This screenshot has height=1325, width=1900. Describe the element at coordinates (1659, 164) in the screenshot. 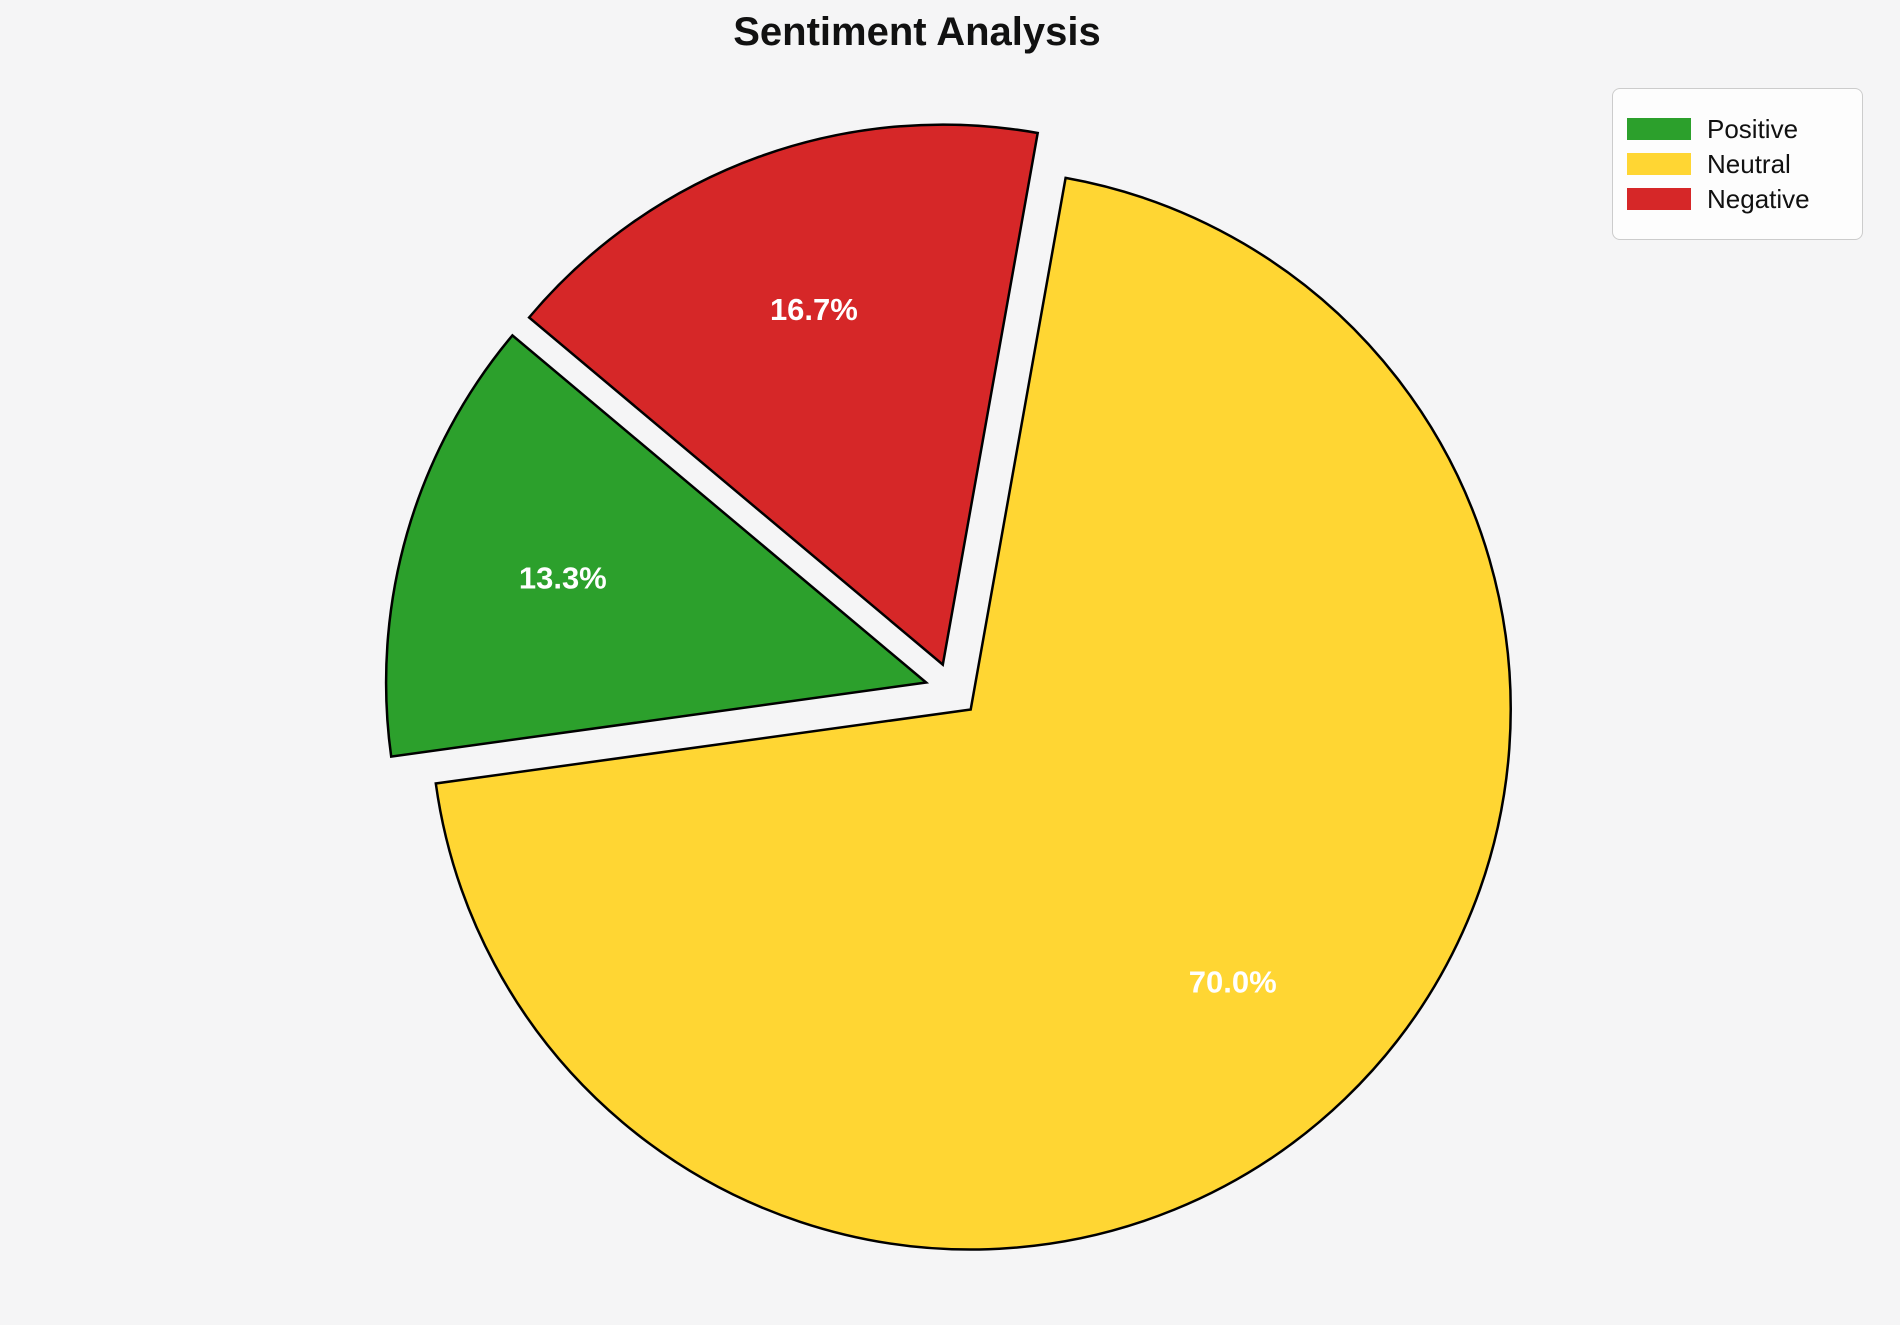

I see `legend-swatch-neutral` at that location.